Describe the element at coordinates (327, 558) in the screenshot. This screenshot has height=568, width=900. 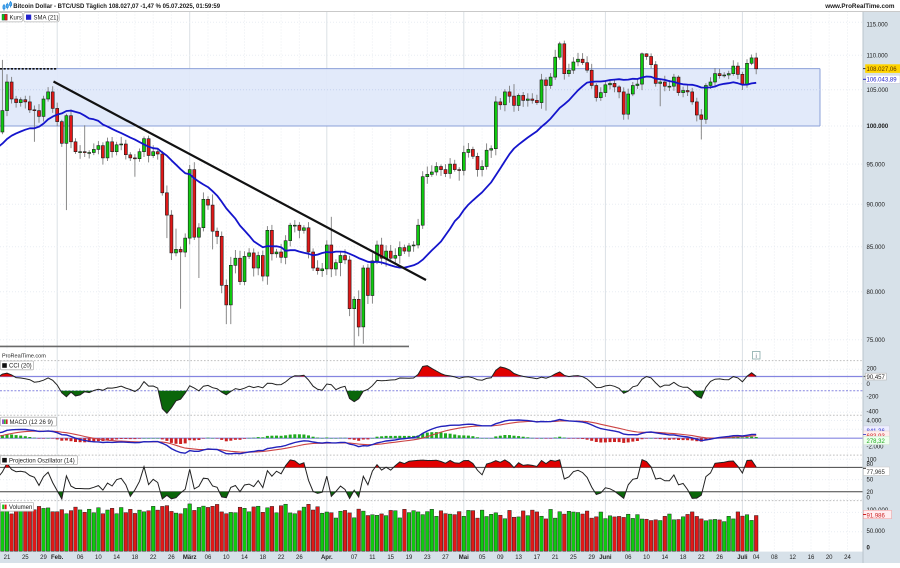
I see `svg-text: Apr.` at that location.